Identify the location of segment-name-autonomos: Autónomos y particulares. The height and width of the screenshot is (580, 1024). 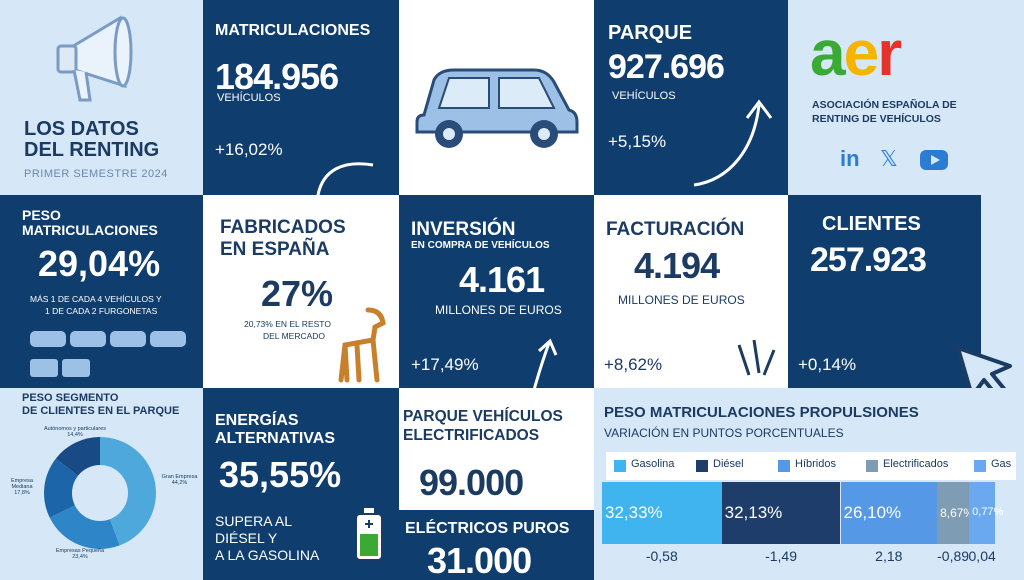
(75, 429).